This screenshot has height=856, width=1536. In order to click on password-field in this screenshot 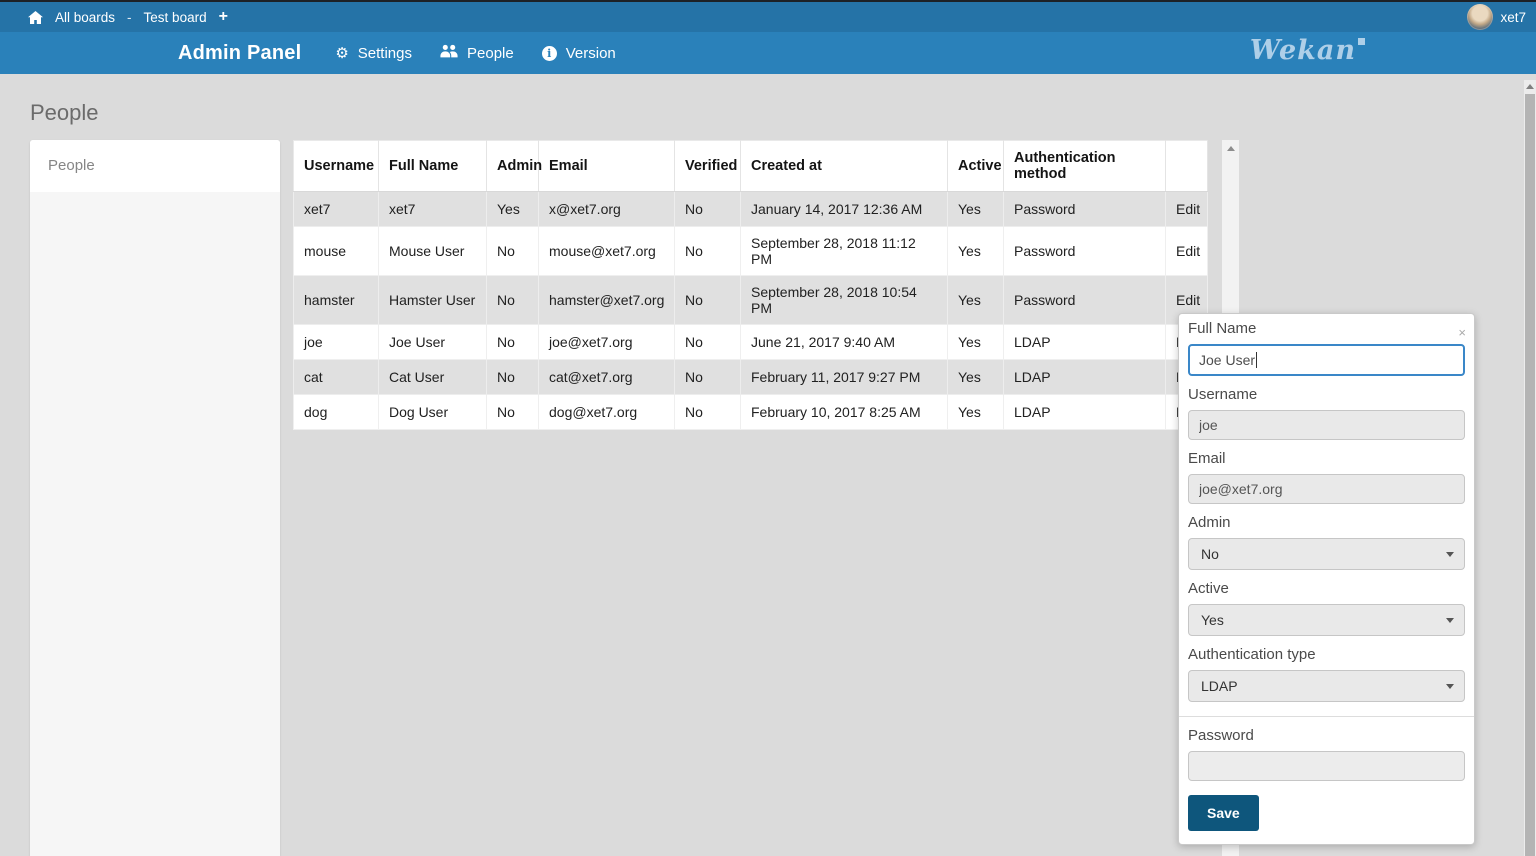, I will do `click(1326, 766)`.